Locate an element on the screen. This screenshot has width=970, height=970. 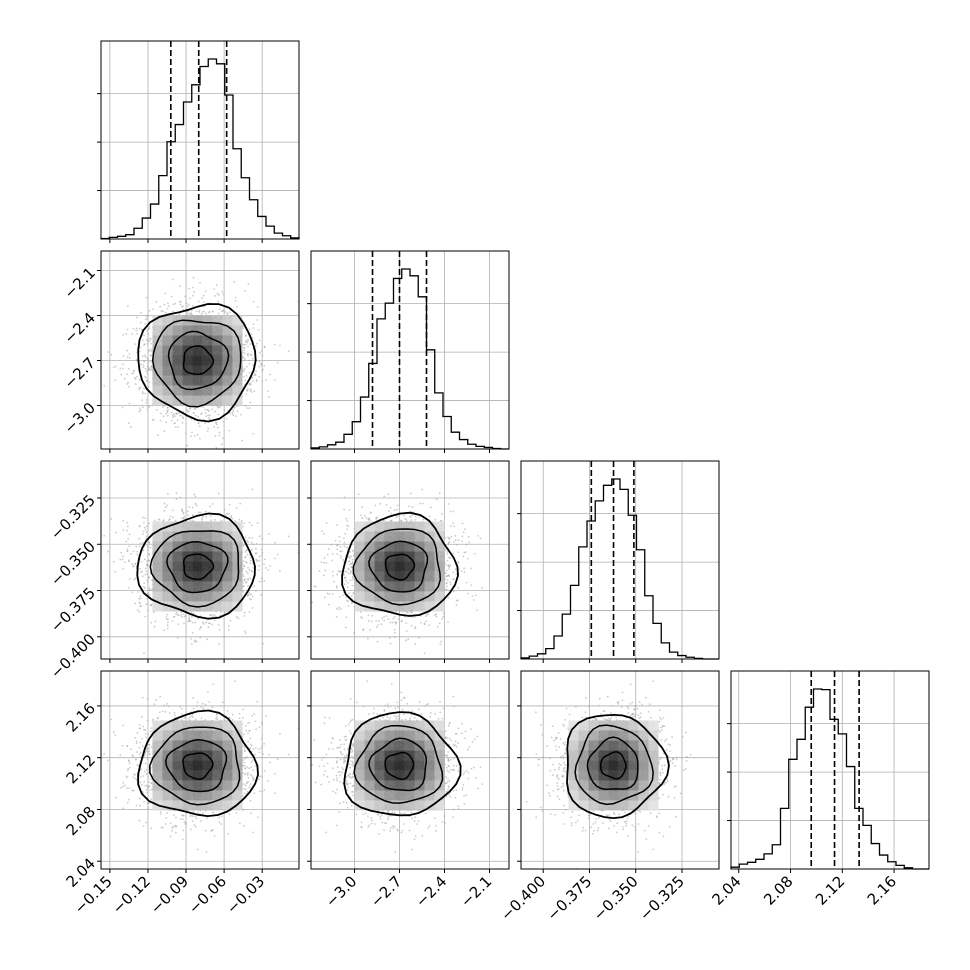
y-tick-label-param-2: −2.4 is located at coordinates (80, 328).